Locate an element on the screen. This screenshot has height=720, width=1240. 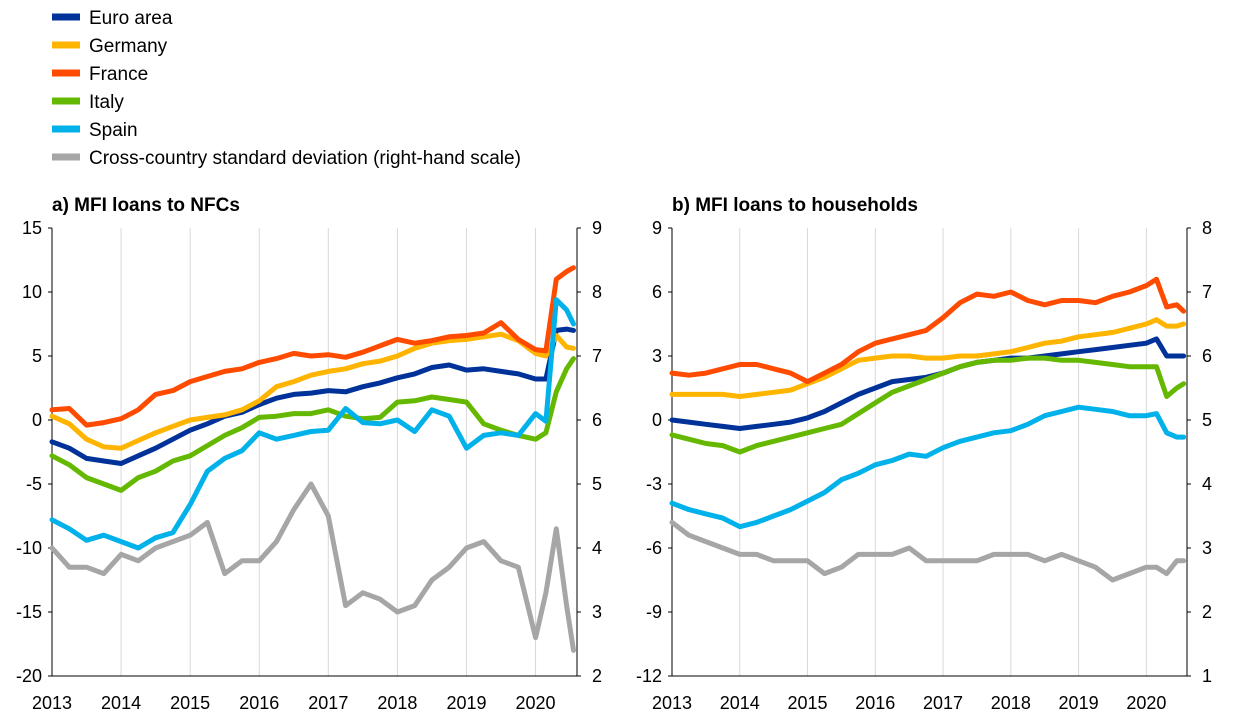
legend-label-spain: Spain is located at coordinates (113, 130).